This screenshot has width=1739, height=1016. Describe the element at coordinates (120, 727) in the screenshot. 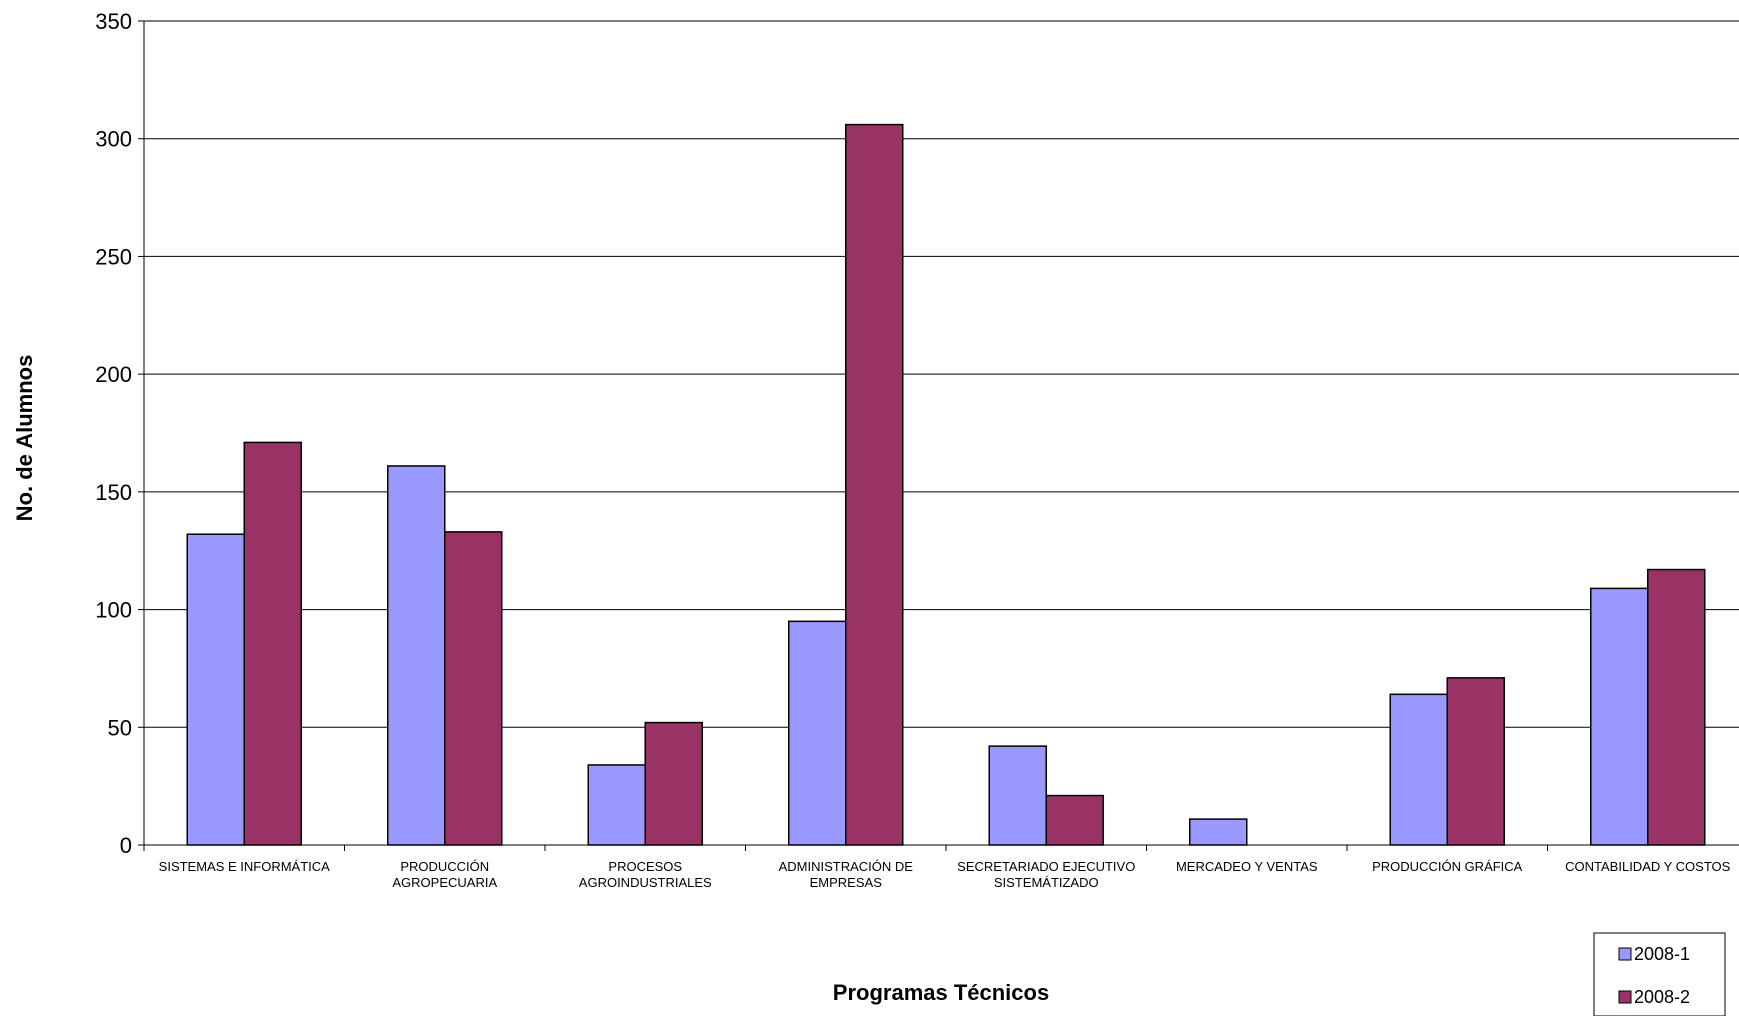

I see `y-tick-label: 50` at that location.